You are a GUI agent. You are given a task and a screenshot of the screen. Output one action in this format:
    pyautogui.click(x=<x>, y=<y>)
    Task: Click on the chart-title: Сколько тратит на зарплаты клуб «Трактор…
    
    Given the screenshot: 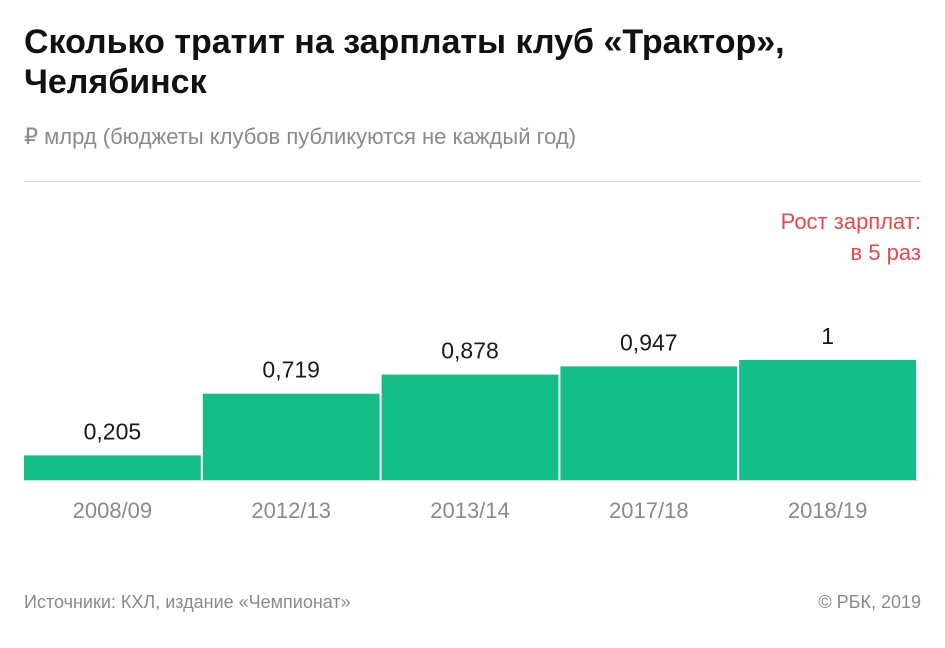 What is the action you would take?
    pyautogui.click(x=404, y=62)
    